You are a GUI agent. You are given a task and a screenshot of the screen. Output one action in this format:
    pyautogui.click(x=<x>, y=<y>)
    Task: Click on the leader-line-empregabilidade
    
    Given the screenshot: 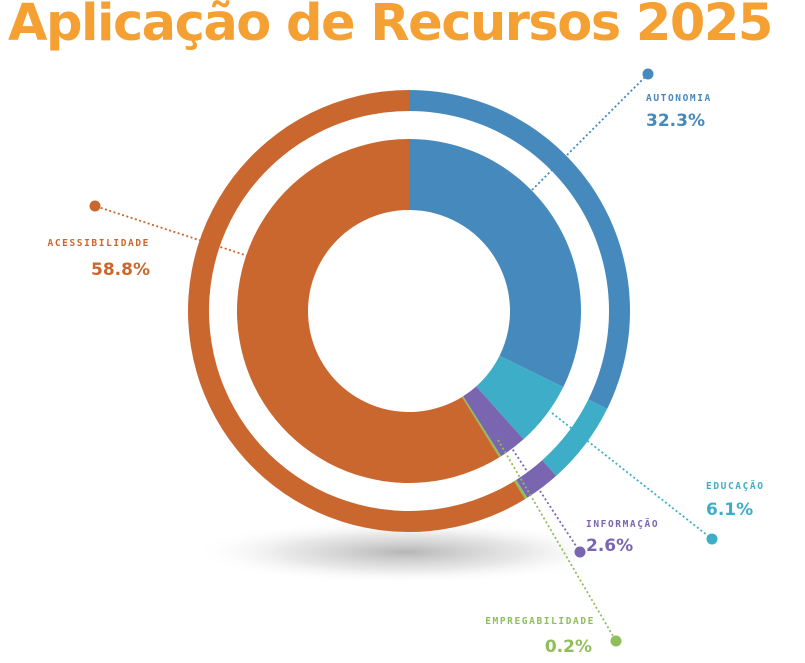 What is the action you would take?
    pyautogui.click(x=557, y=540)
    